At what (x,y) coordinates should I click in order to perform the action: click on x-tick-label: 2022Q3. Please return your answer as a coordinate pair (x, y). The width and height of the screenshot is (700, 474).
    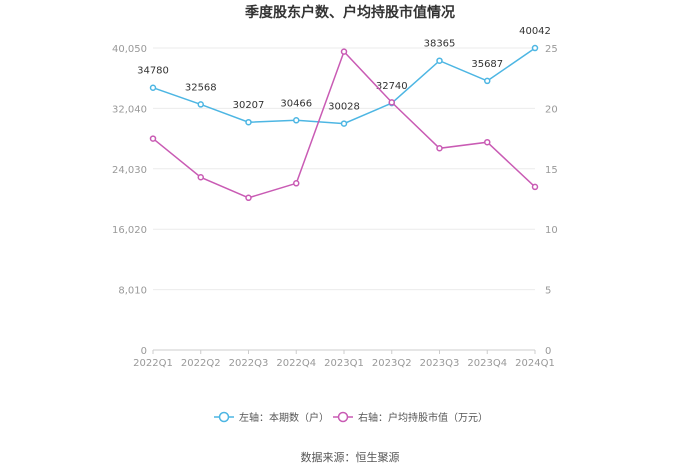
    Looking at the image, I should click on (249, 363).